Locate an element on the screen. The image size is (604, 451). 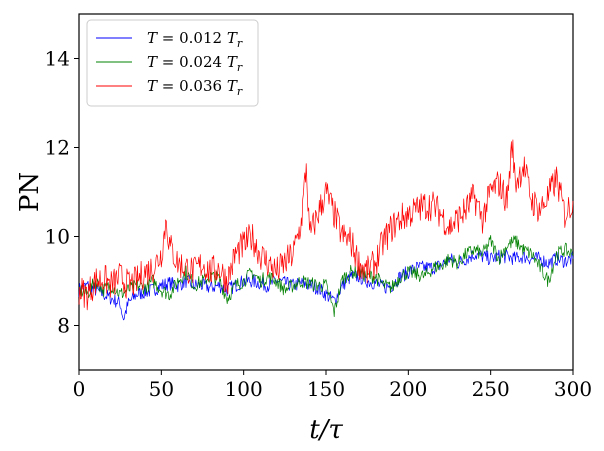
x-tick-label: 300 is located at coordinates (573, 389).